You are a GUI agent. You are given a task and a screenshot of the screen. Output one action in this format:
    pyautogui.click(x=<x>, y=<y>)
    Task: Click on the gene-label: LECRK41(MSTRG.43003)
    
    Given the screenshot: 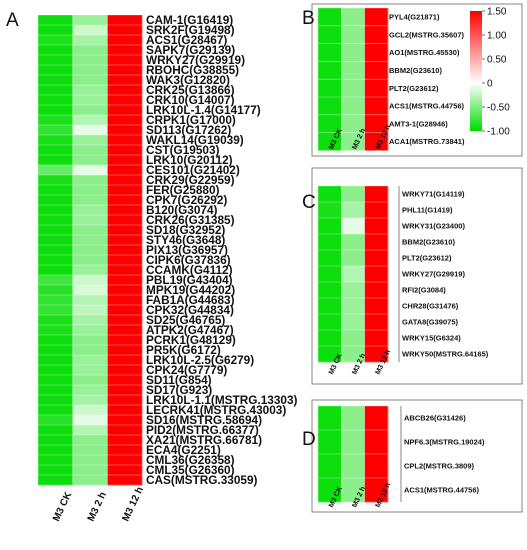 What is the action you would take?
    pyautogui.click(x=216, y=410)
    